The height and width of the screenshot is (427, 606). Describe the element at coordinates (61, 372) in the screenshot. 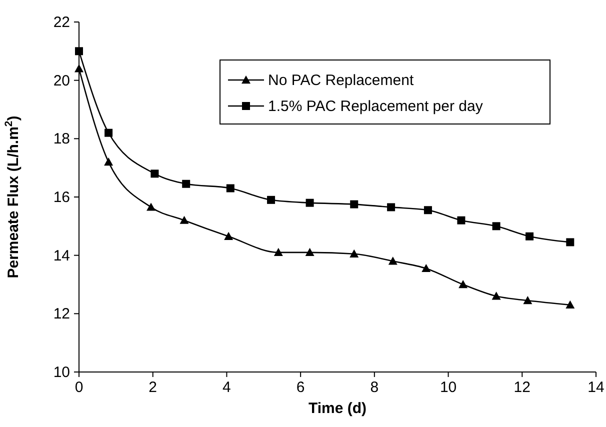

I see `y-tick-label: 10` at that location.